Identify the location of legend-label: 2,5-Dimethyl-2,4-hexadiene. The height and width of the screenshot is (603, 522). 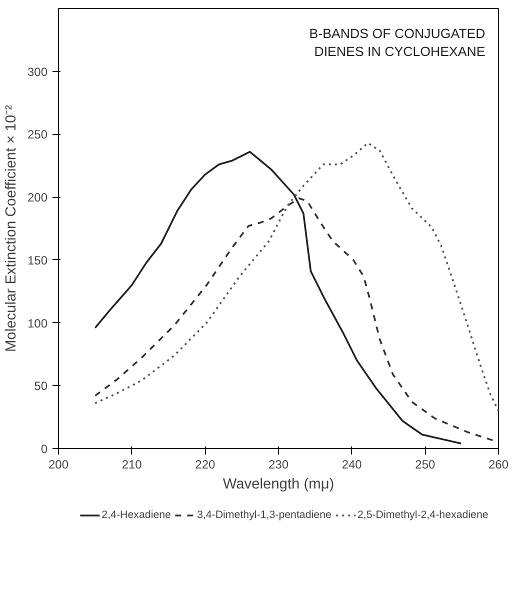
(422, 515).